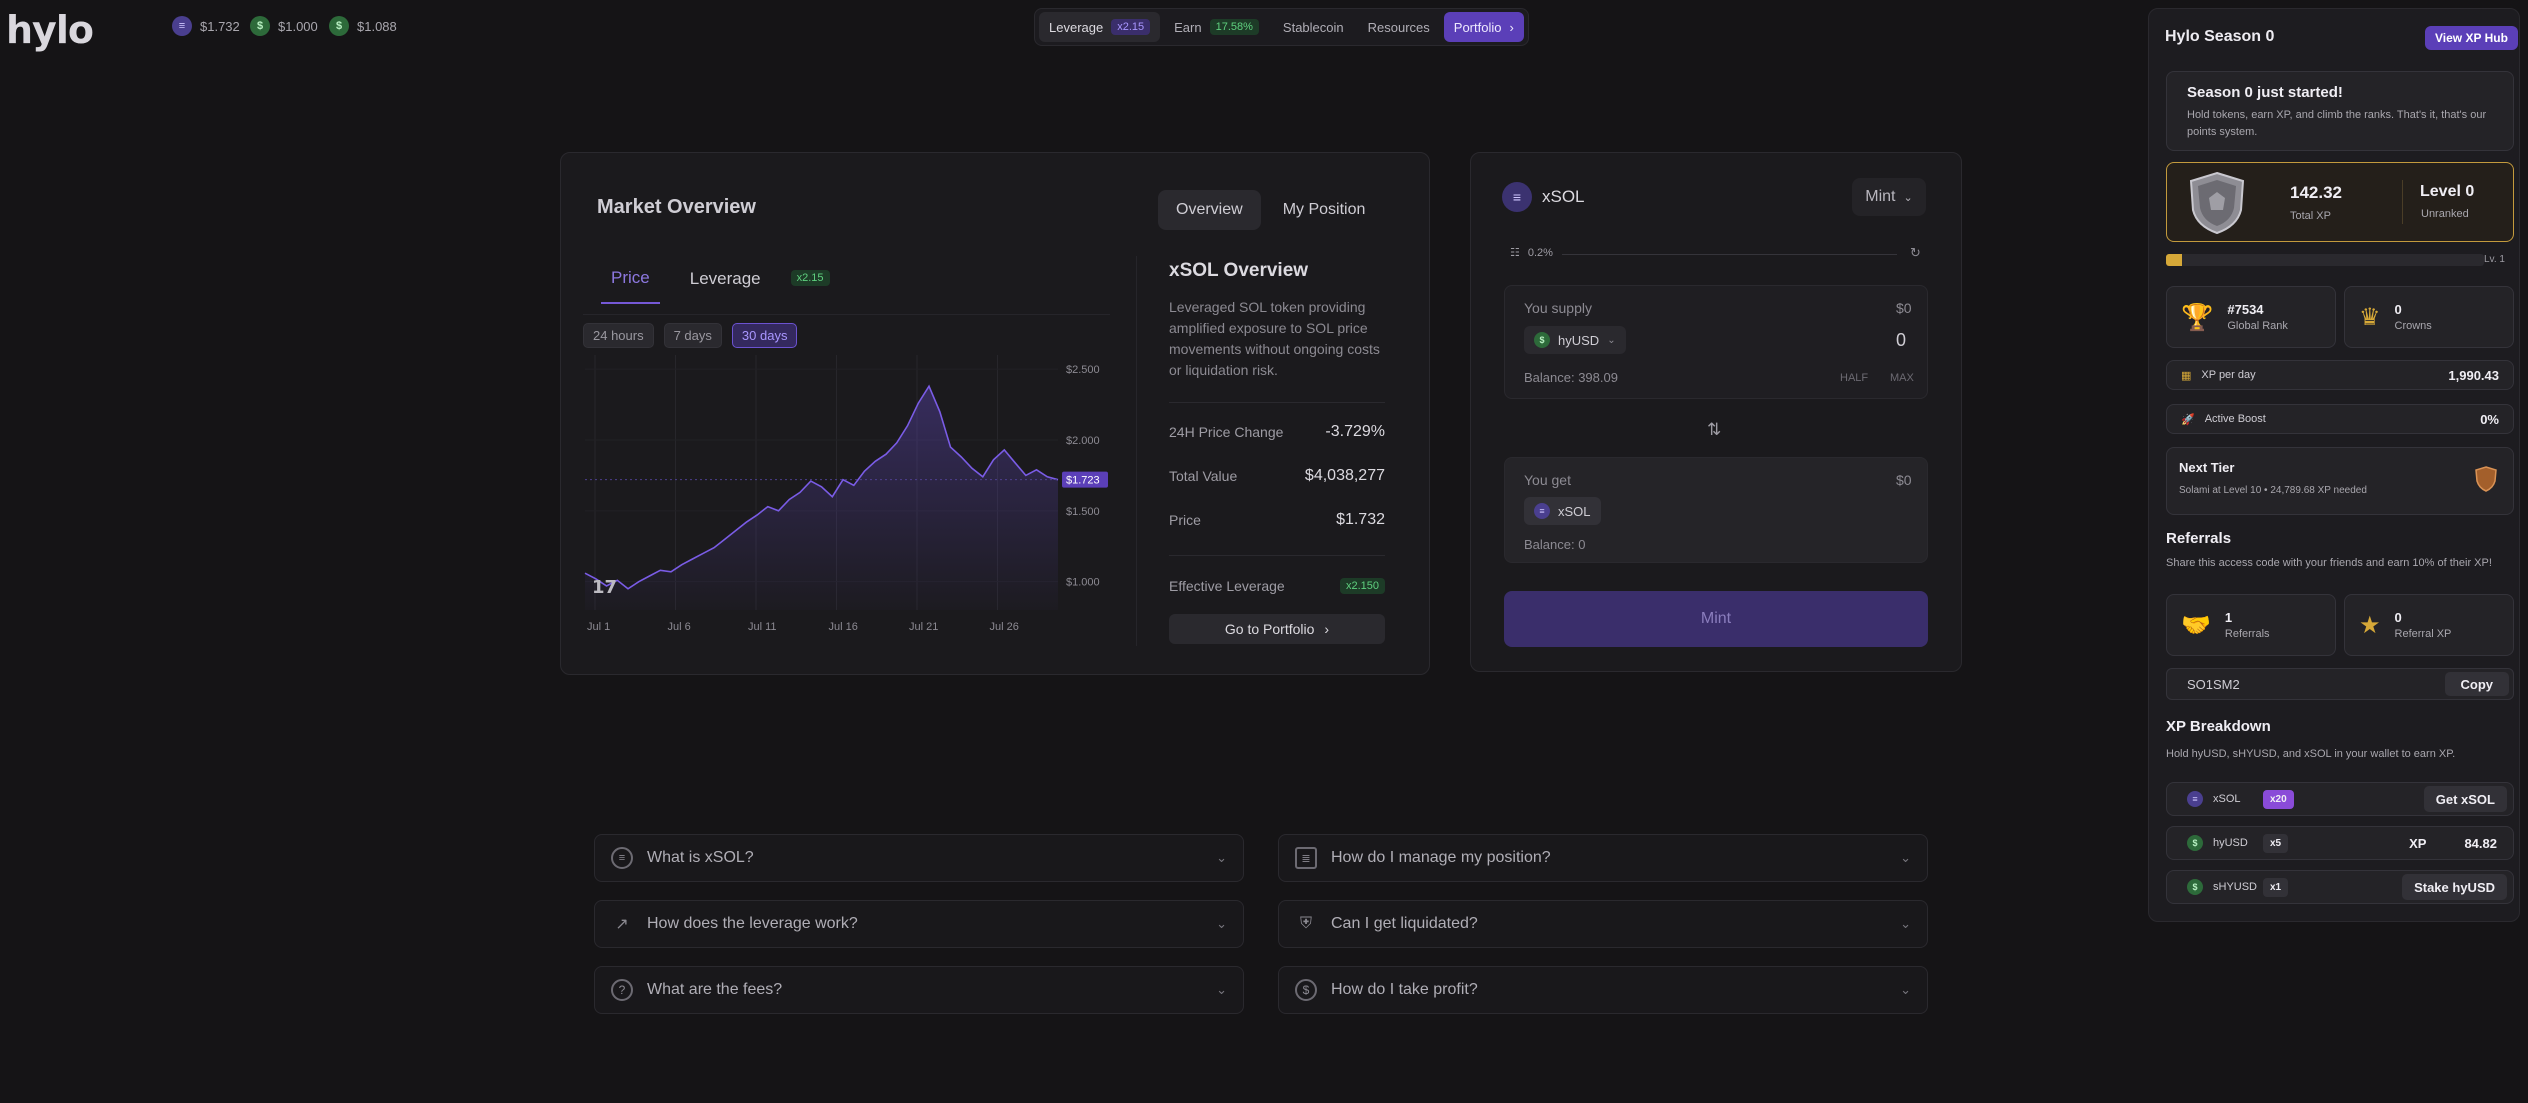 This screenshot has height=1103, width=2528. Describe the element at coordinates (2235, 419) in the screenshot. I see `active-boost-label: Active Boost` at that location.